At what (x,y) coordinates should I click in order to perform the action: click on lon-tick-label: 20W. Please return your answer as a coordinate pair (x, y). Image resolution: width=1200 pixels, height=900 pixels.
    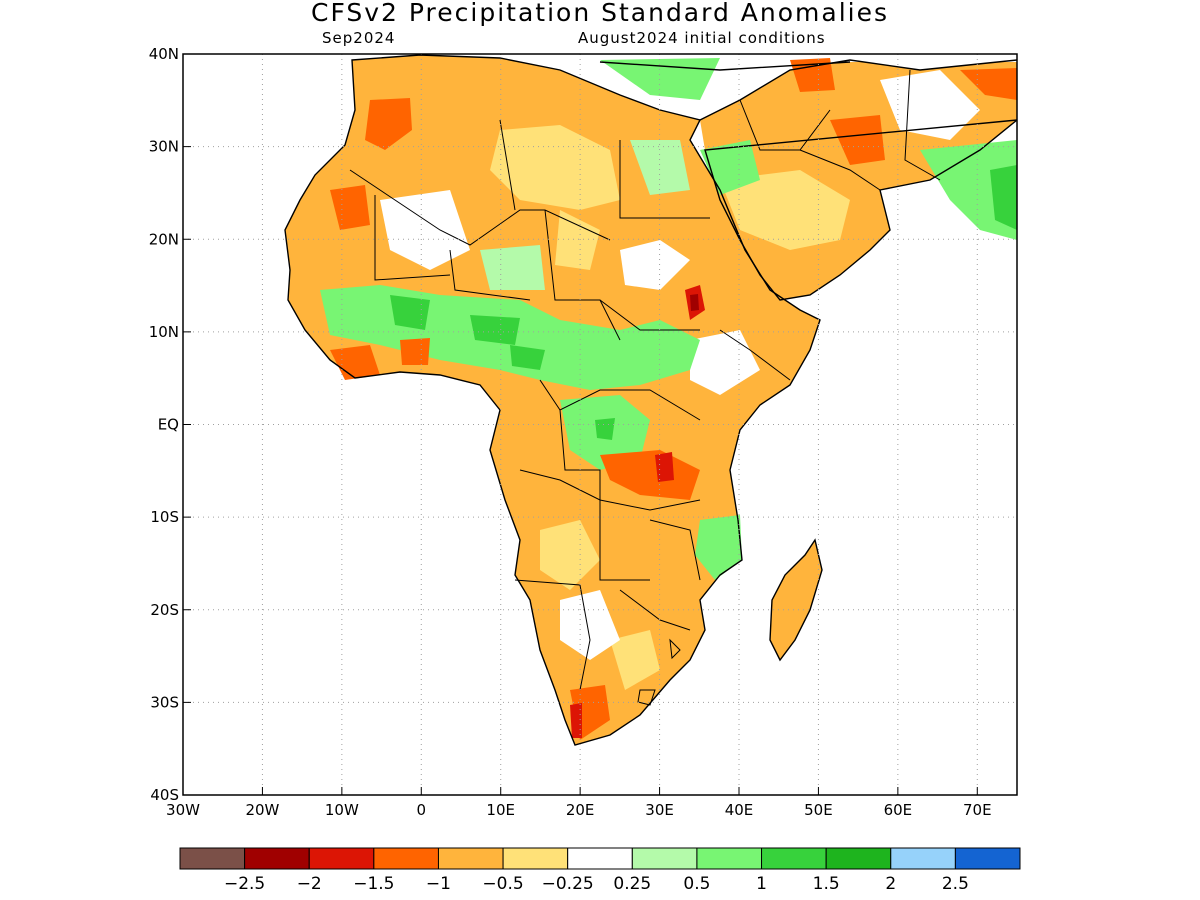
    Looking at the image, I should click on (262, 810).